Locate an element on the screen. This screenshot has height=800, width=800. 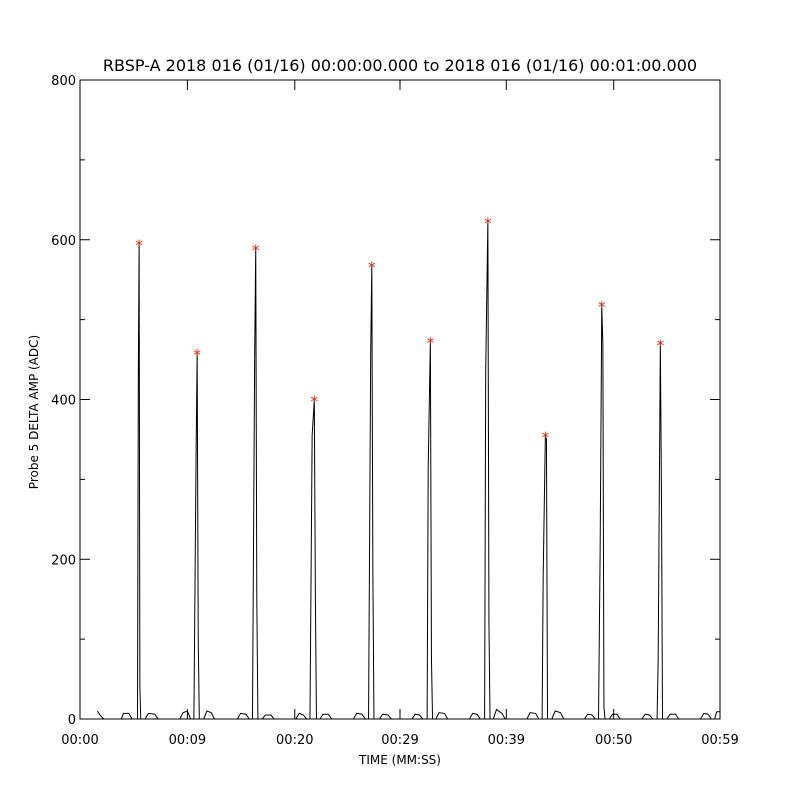
x-tick-label: 00:39 is located at coordinates (506, 740).